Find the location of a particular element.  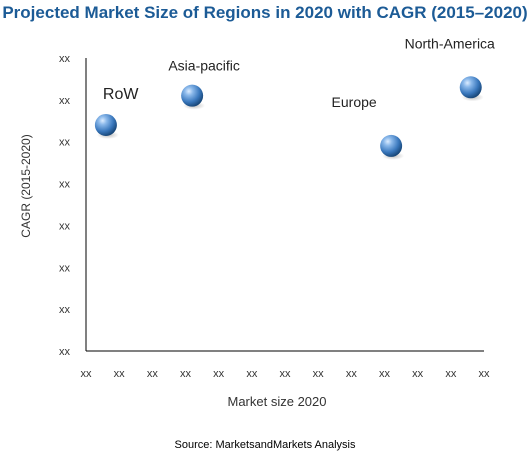

y-tick-labels: xx xx xx xx xx xx xx xx is located at coordinates (65, 205).